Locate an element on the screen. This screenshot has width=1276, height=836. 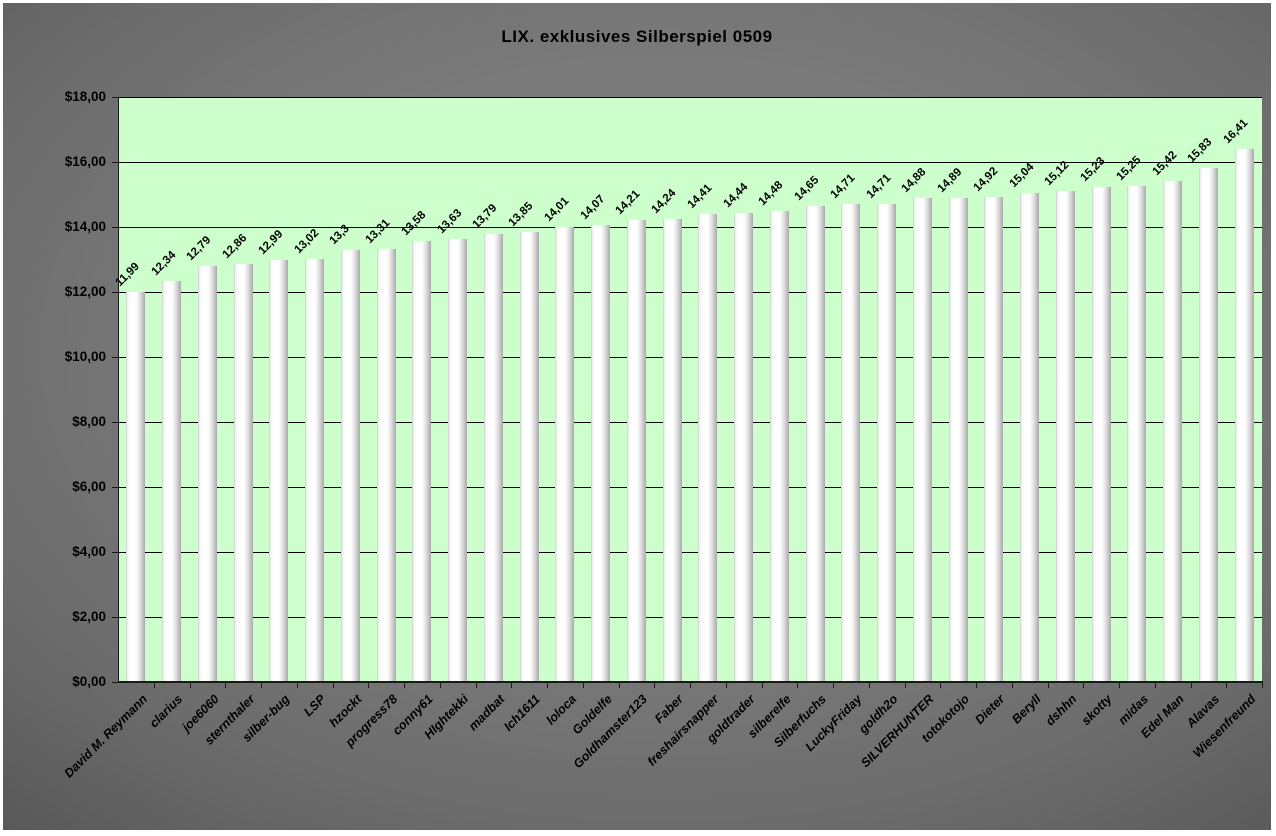
bar-value-label: 12,34 is located at coordinates (163, 263).